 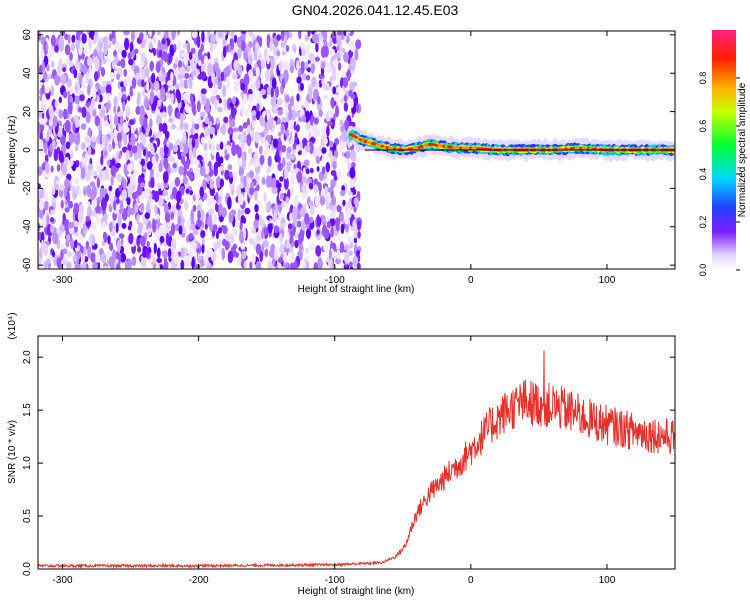 I want to click on colorbar-tick-label: 0.4, so click(x=703, y=174).